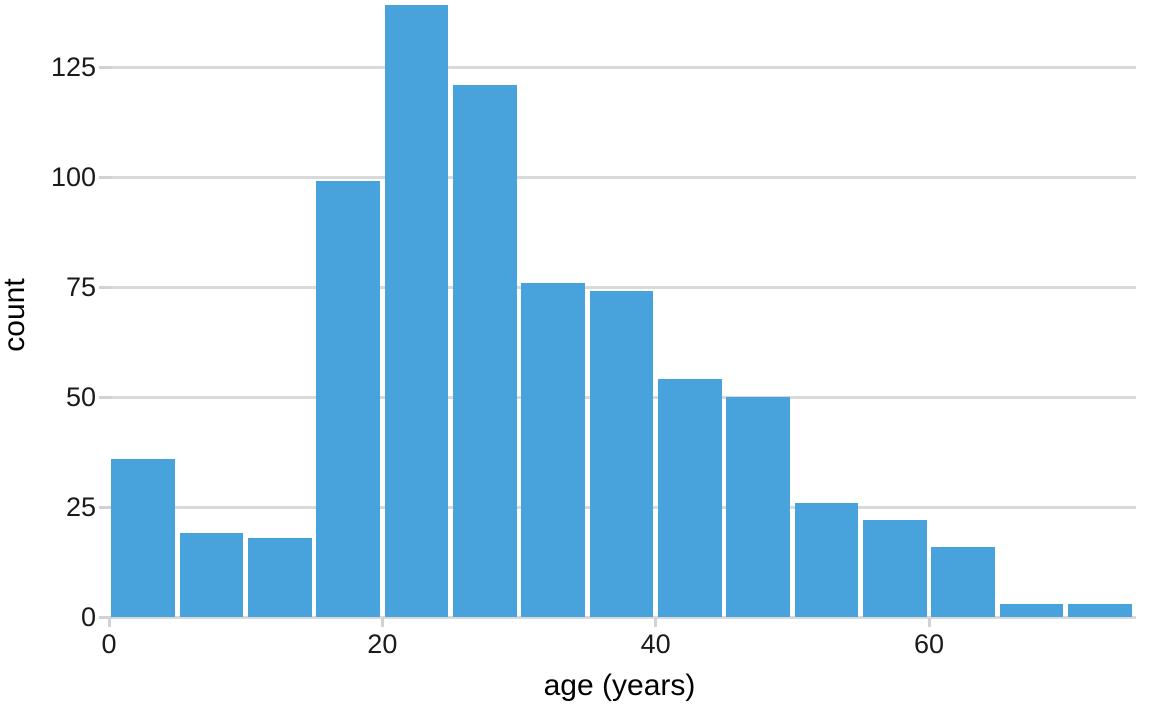 This screenshot has width=1152, height=711. What do you see at coordinates (109, 644) in the screenshot?
I see `x-tick-label: 0` at bounding box center [109, 644].